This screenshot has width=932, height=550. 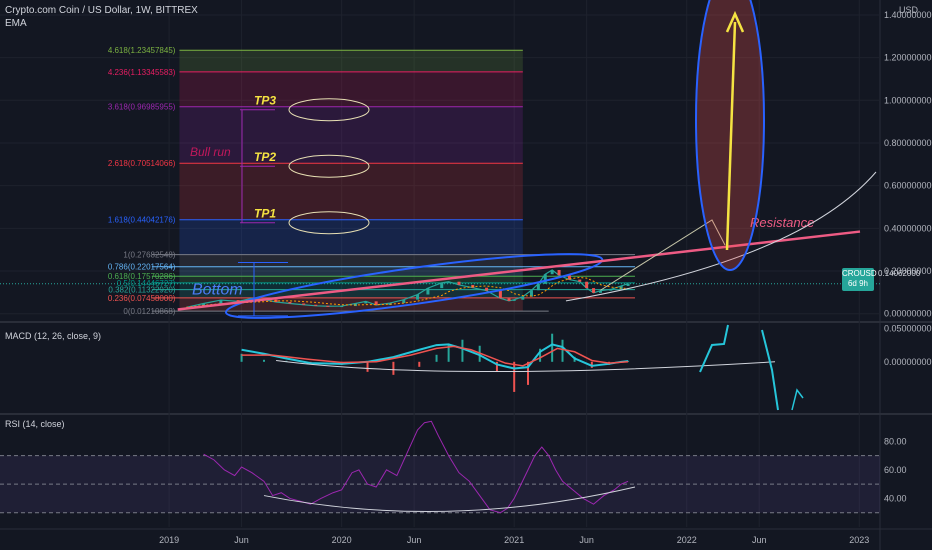 I want to click on y-tick-label: 0.80000000, so click(x=908, y=143).